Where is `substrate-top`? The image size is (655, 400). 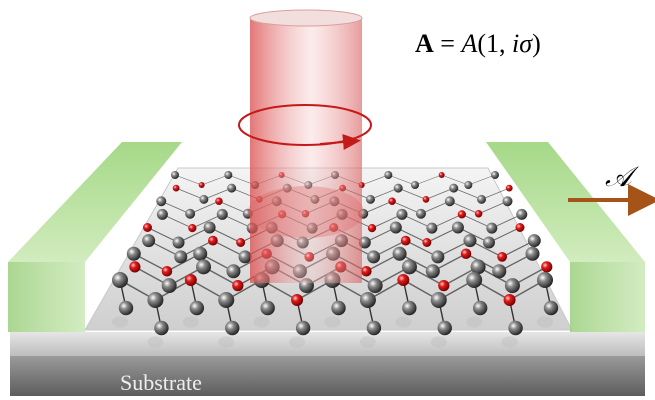
substrate-top is located at coordinates (327, 344).